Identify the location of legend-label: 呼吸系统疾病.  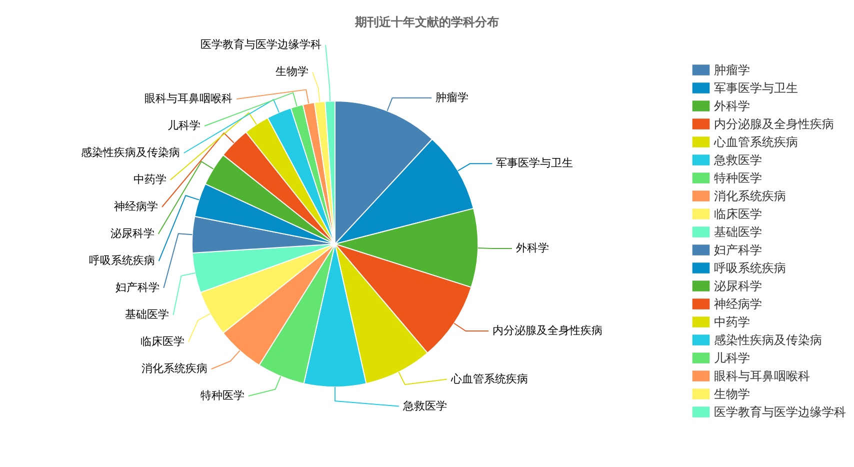
(750, 268).